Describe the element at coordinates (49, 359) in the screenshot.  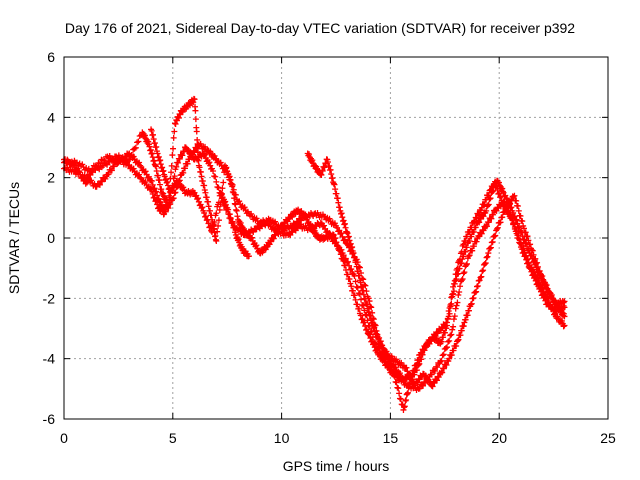
I see `y-tick-label: -4` at that location.